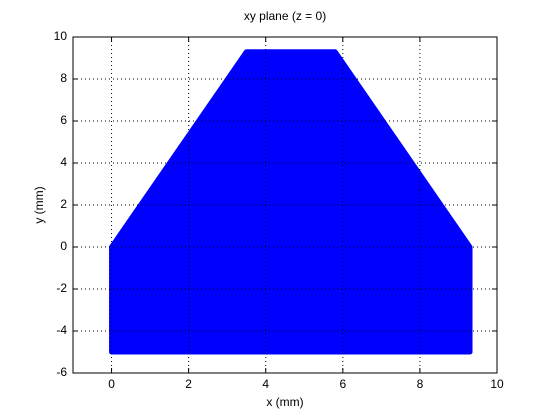 This screenshot has width=560, height=420. Describe the element at coordinates (63, 120) in the screenshot. I see `y-tick-label: 6` at that location.